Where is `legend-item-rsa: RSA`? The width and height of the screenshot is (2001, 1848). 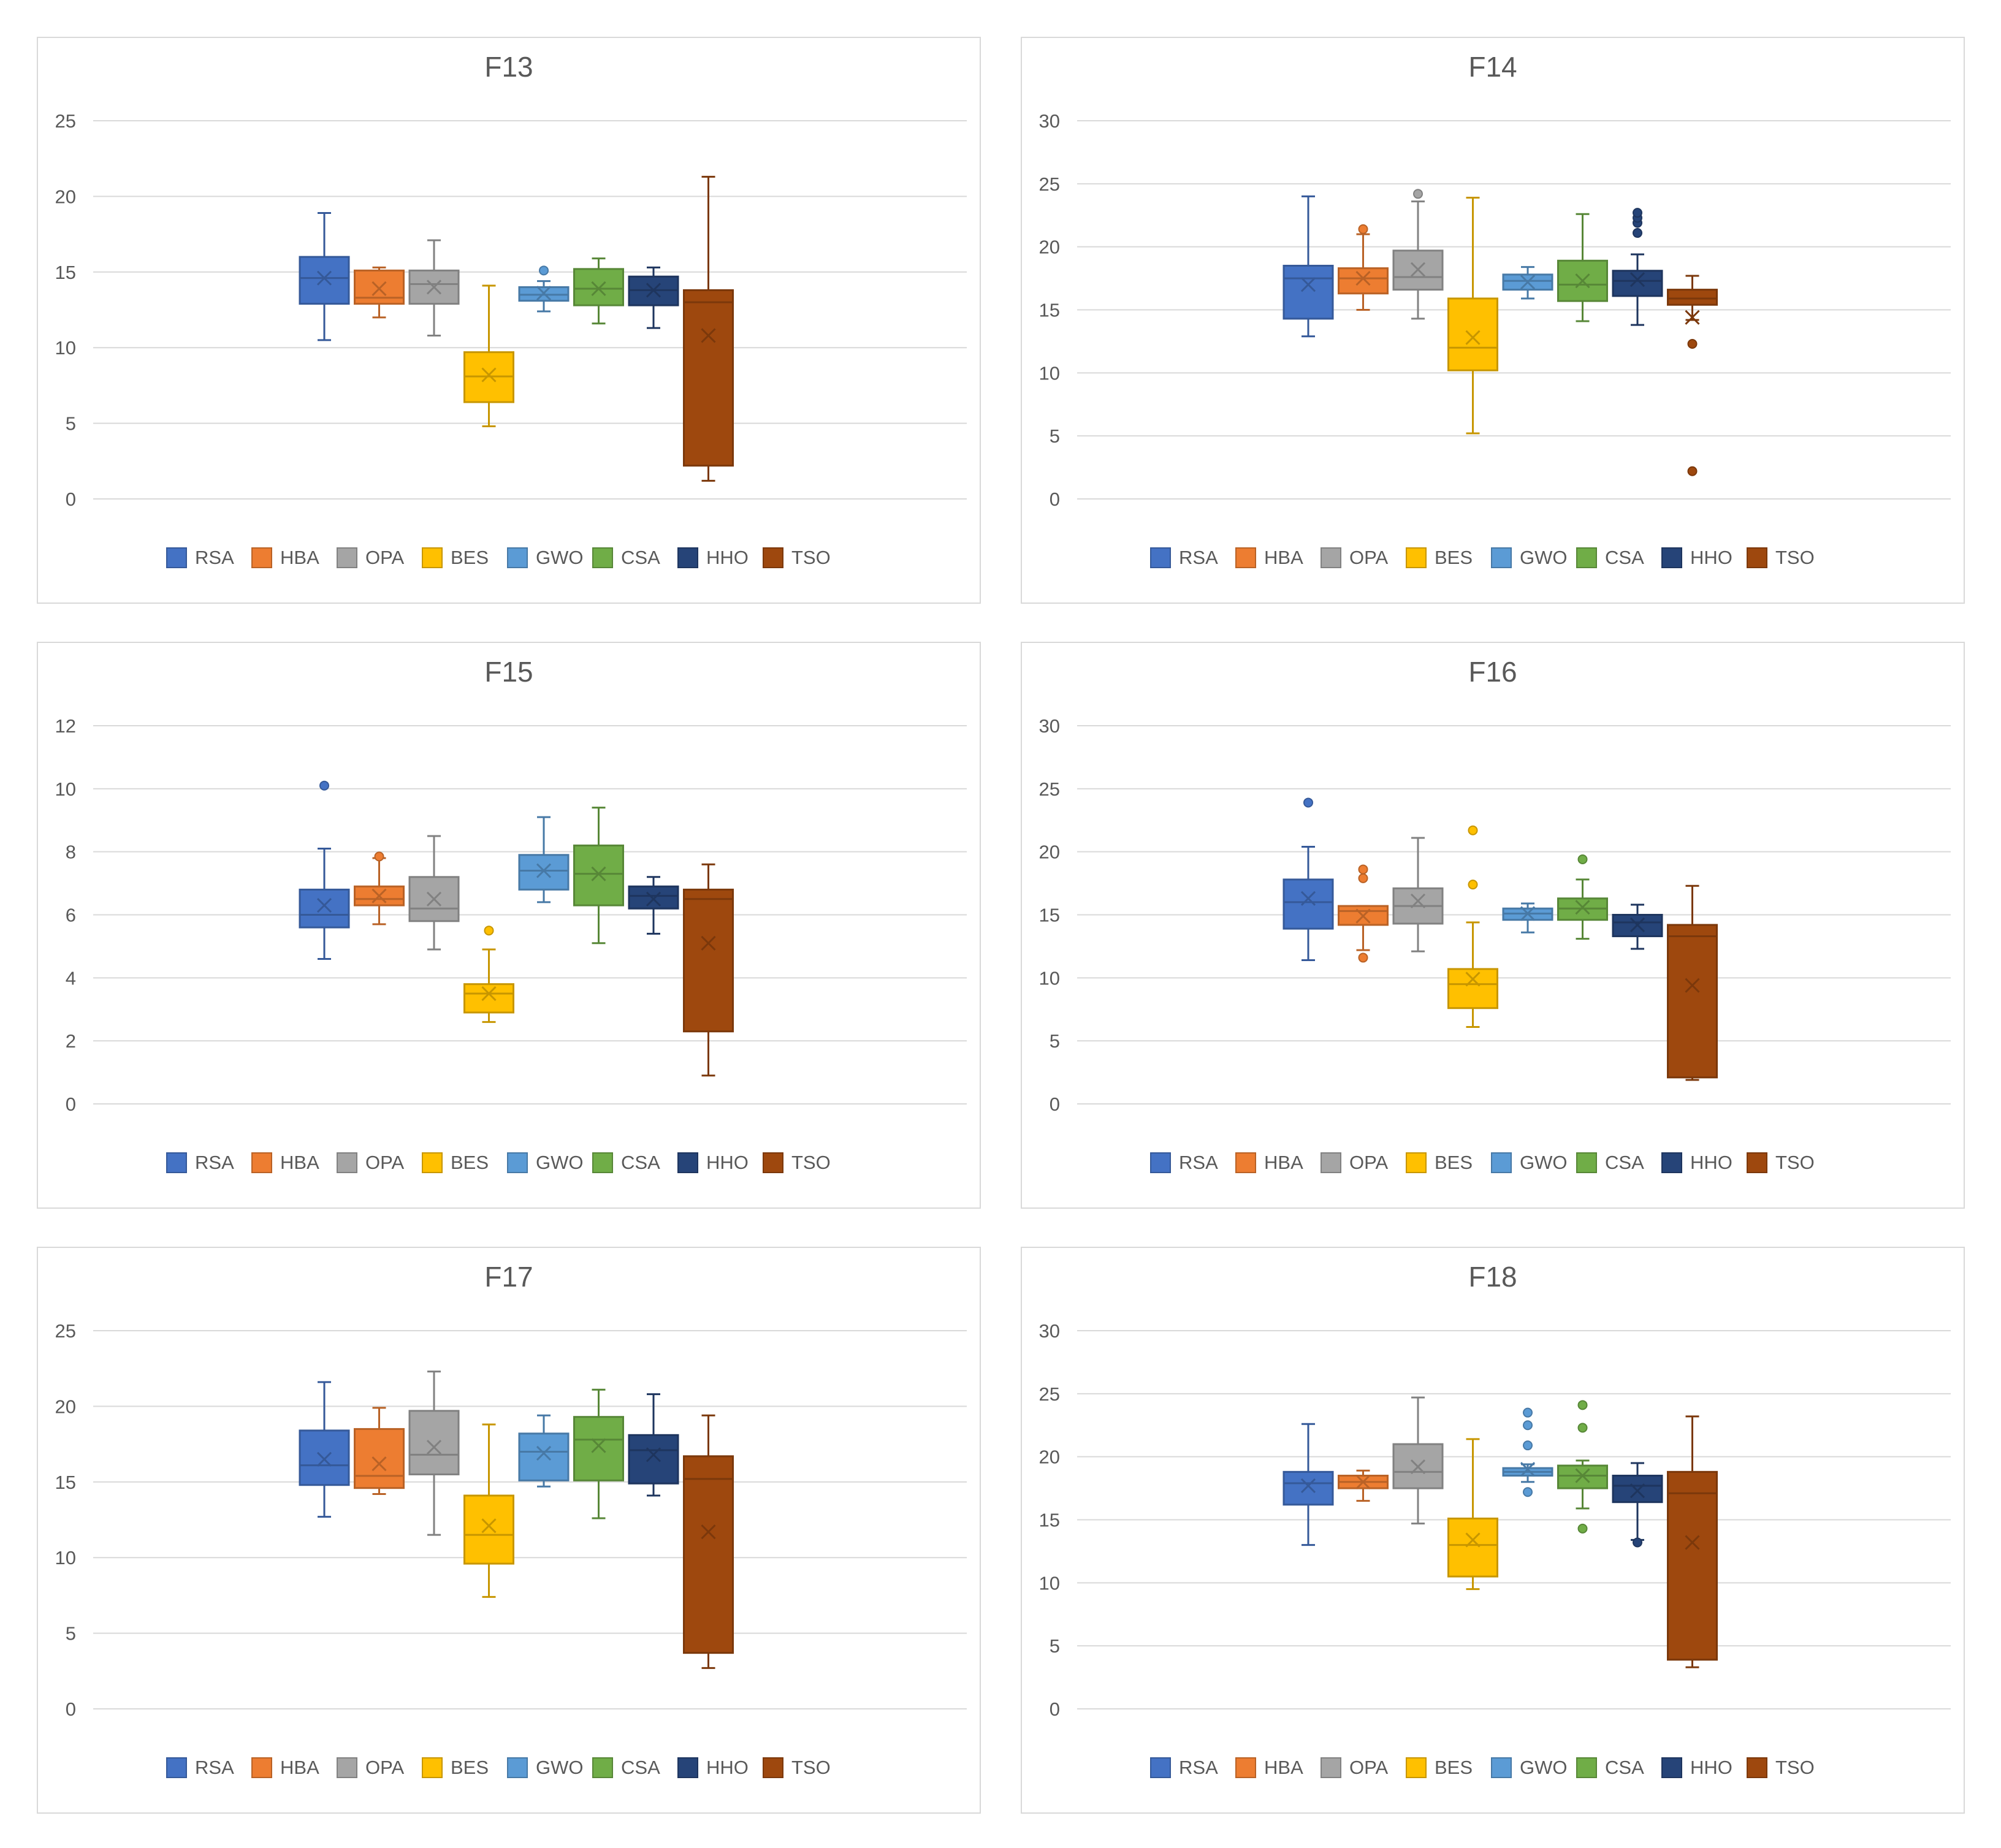 legend-item-rsa: RSA is located at coordinates (1184, 1767).